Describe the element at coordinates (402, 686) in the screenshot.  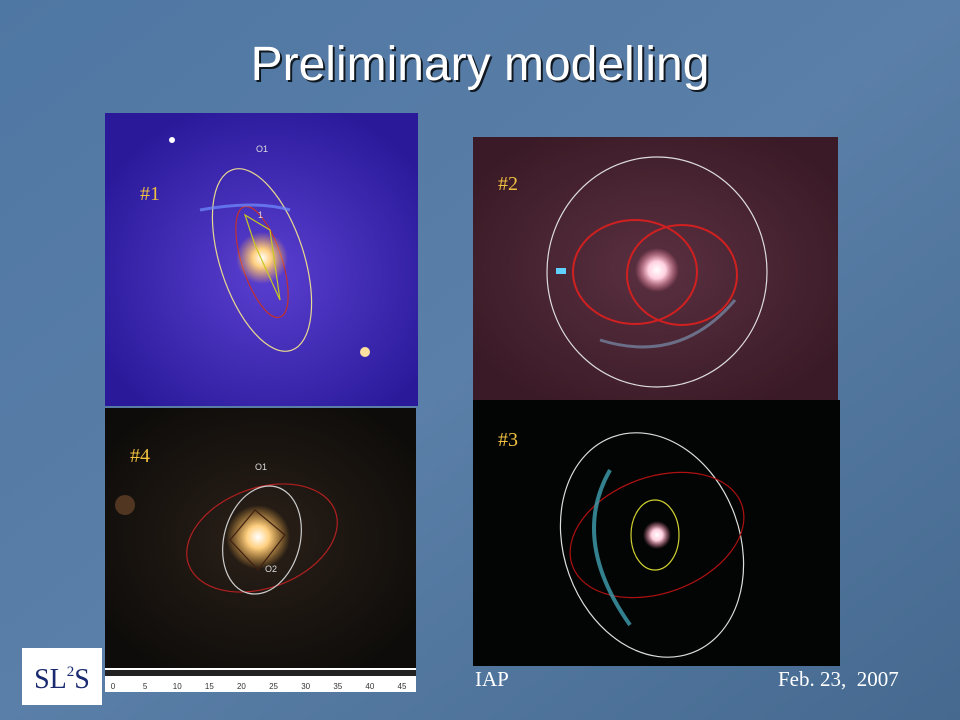
I see `scale-tick-label: 45` at that location.